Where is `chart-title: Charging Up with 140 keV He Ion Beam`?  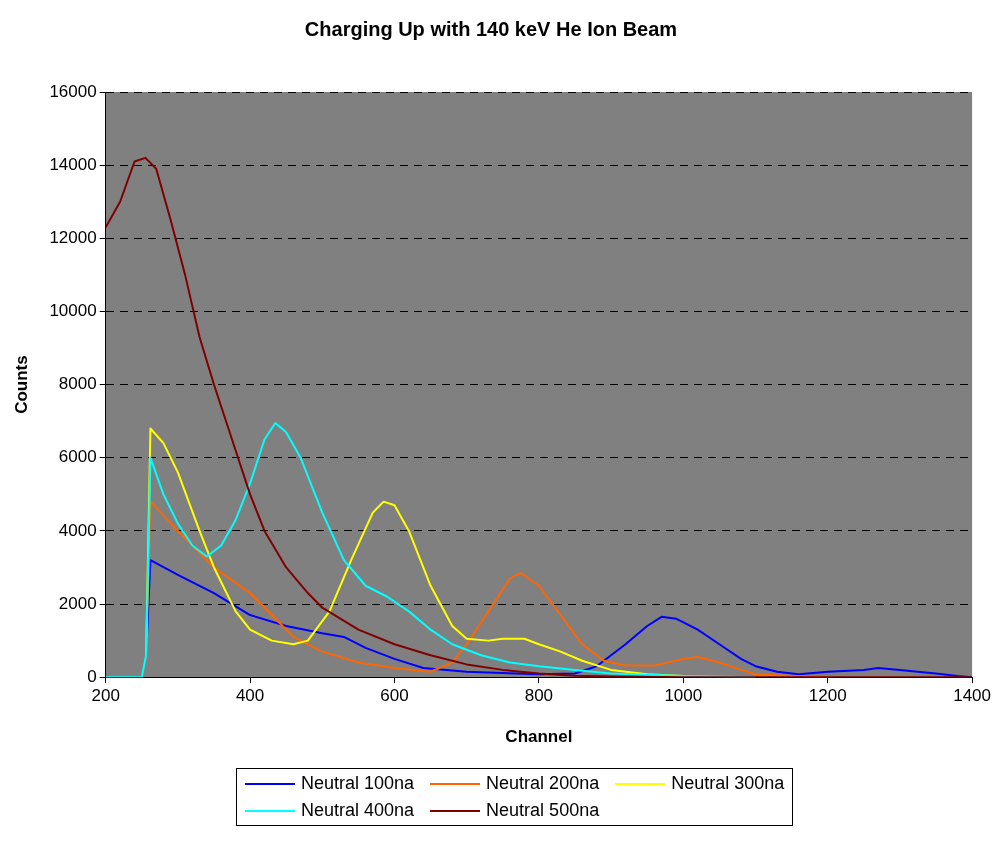
chart-title: Charging Up with 140 keV He Ion Beam is located at coordinates (491, 28).